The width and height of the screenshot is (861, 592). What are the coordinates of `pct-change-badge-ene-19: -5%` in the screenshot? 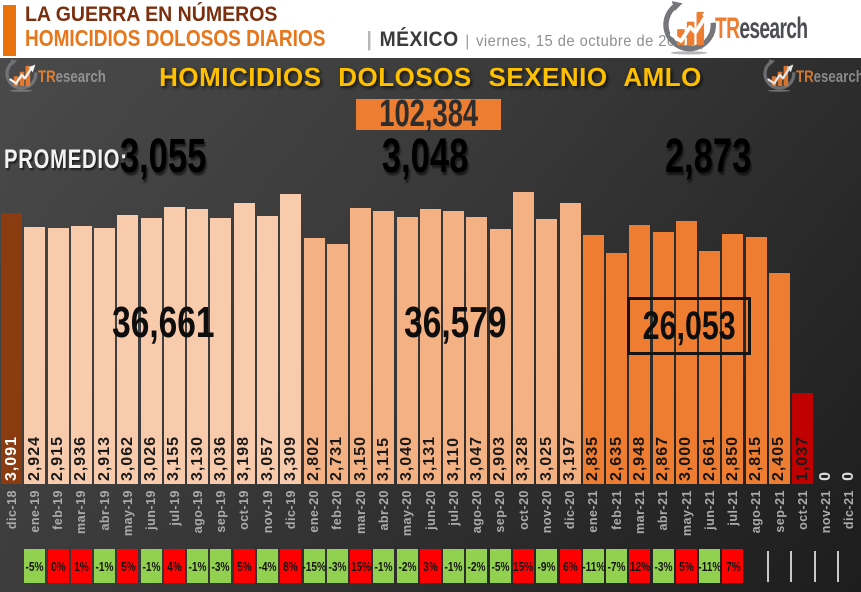 It's located at (35, 566).